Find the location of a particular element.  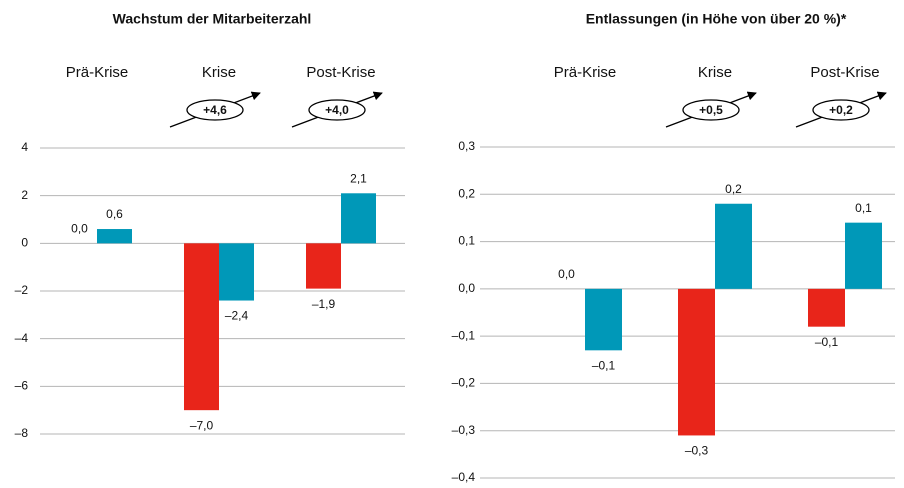

annotation: +4,0 is located at coordinates (337, 110).